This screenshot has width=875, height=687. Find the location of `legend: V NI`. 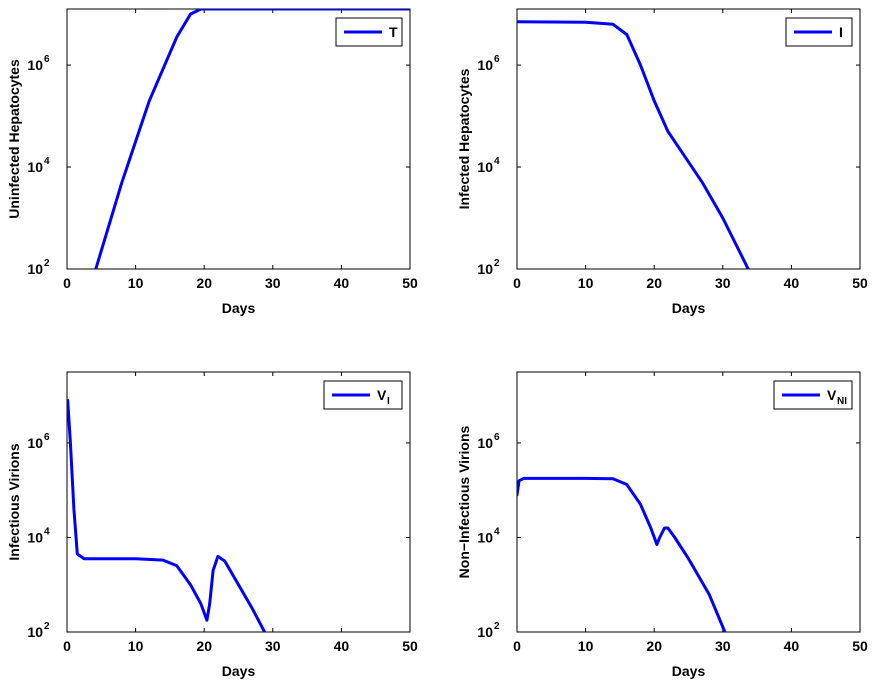

legend: V NI is located at coordinates (813, 395).